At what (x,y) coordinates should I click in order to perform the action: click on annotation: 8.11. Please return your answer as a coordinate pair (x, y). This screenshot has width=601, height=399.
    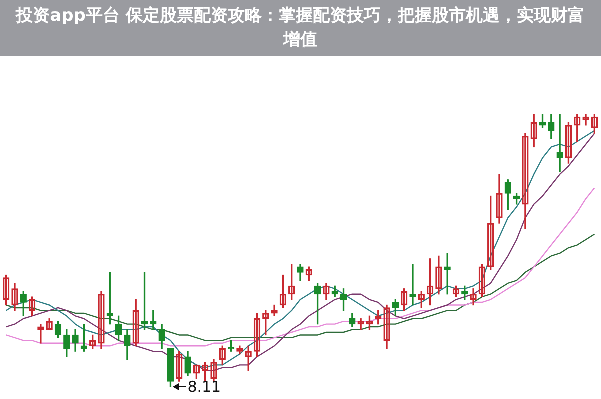
    Looking at the image, I should click on (205, 387).